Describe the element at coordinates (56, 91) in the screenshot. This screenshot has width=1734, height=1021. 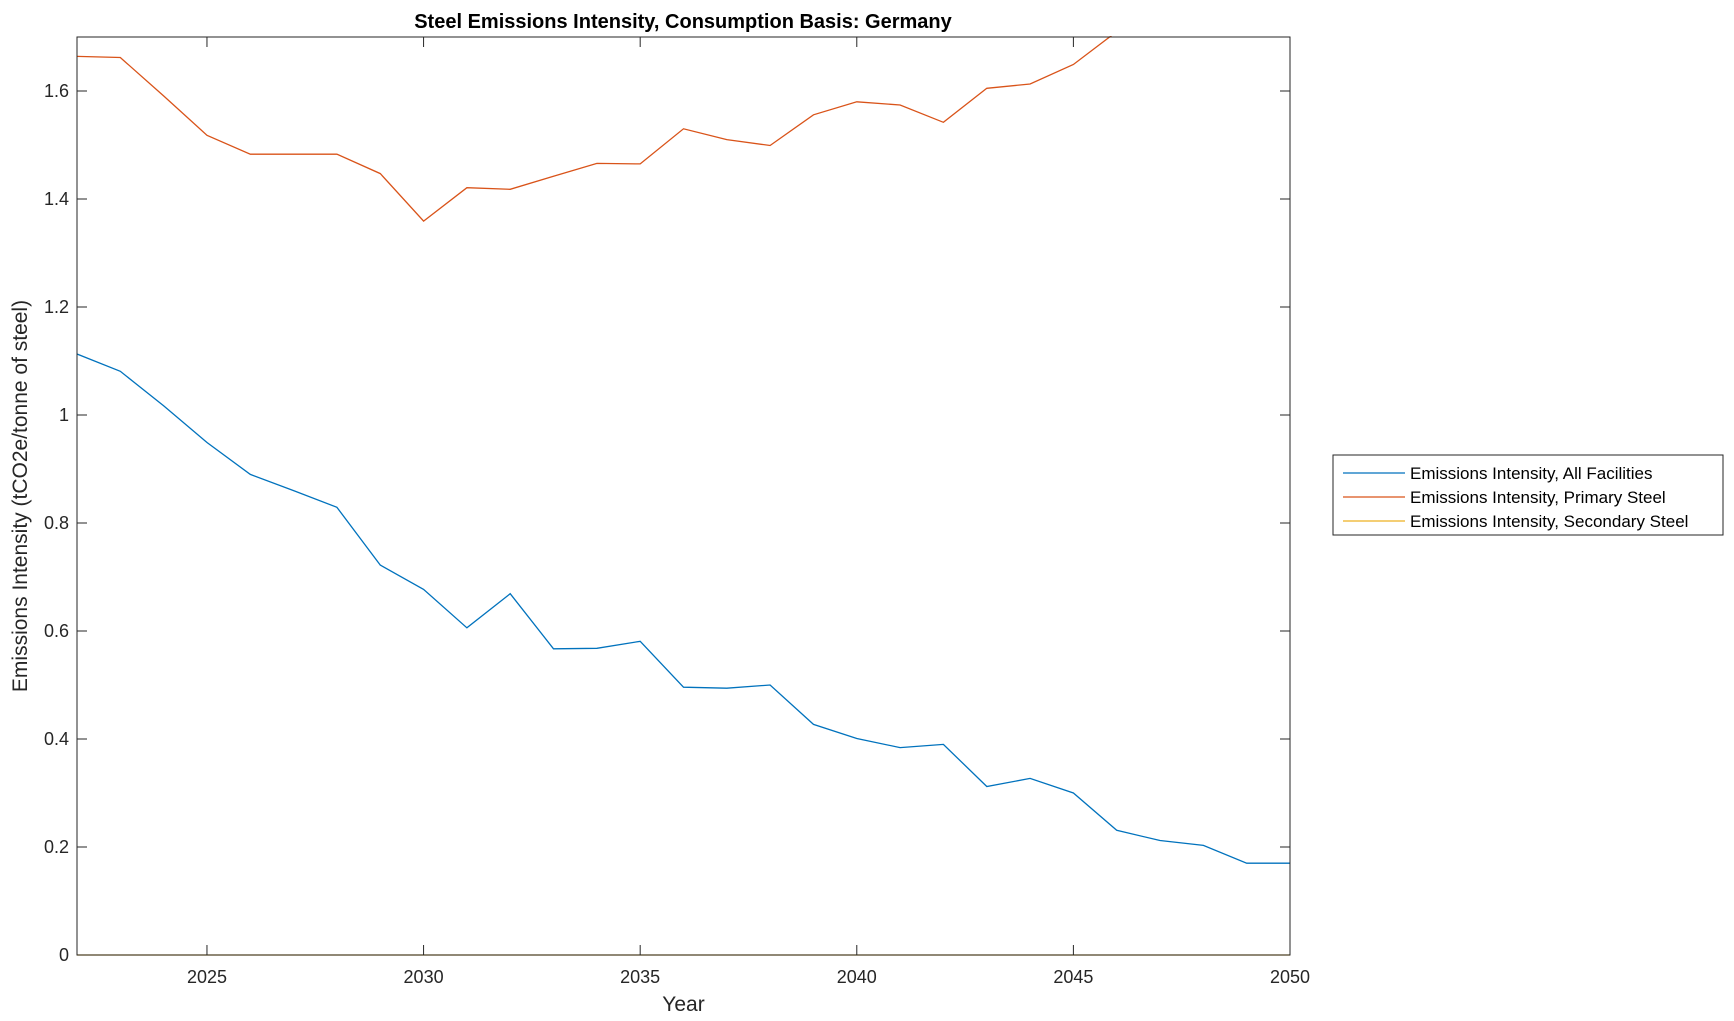
I see `y-tick-label: 1.6` at that location.